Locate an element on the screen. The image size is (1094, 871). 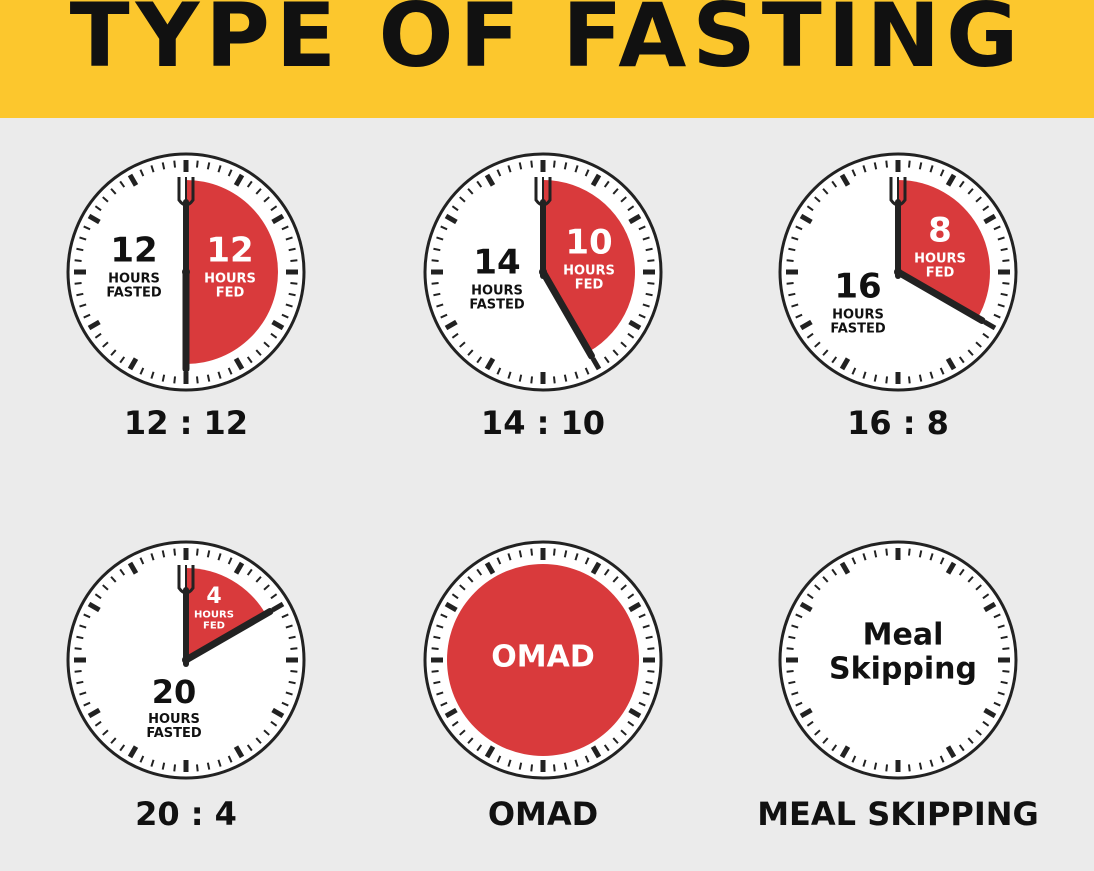
fasted-hours: 14 is located at coordinates (496, 263).